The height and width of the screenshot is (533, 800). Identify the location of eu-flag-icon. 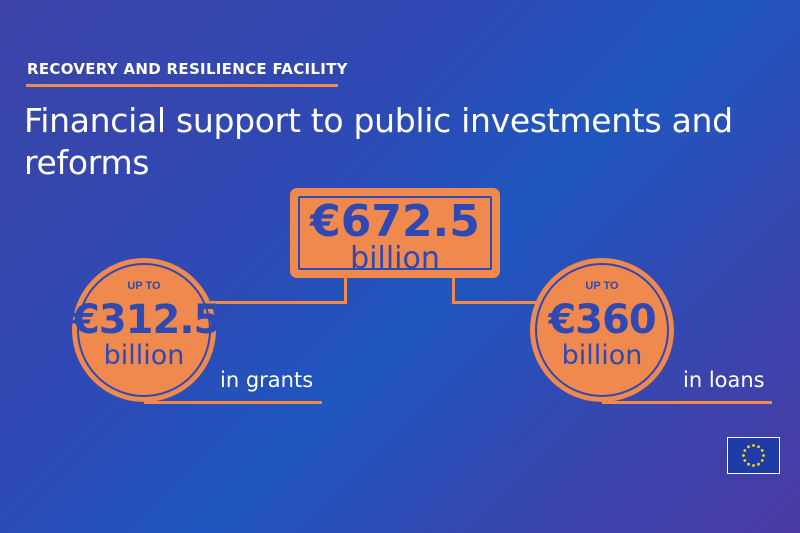
(753, 455).